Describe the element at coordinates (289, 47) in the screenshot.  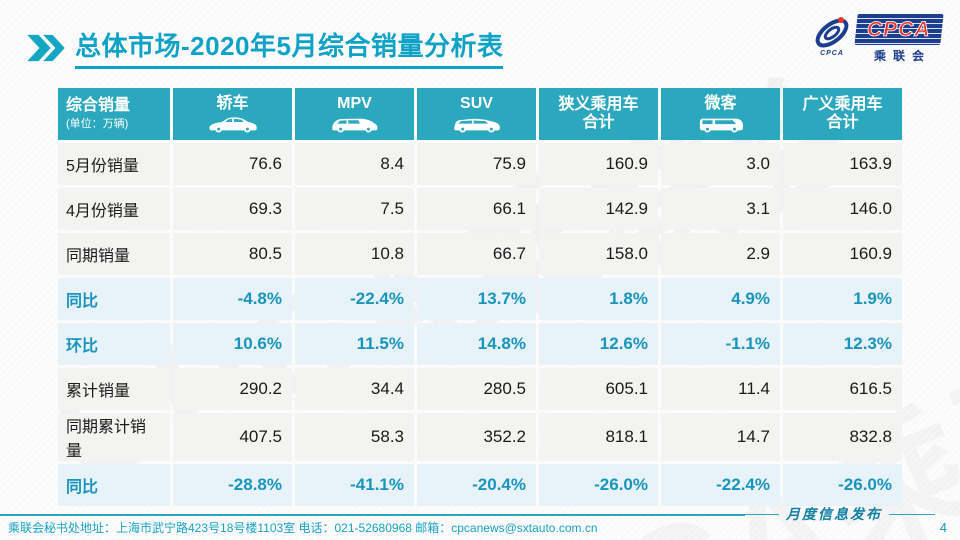
I see `page-title: 总体市场-2020年5月综合销量分析表` at that location.